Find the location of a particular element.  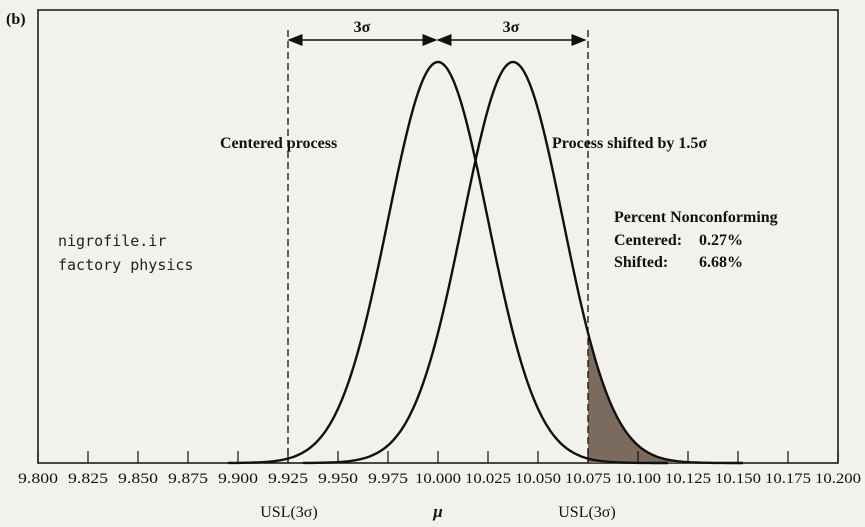

centered-process-label: Centered process is located at coordinates (278, 143).